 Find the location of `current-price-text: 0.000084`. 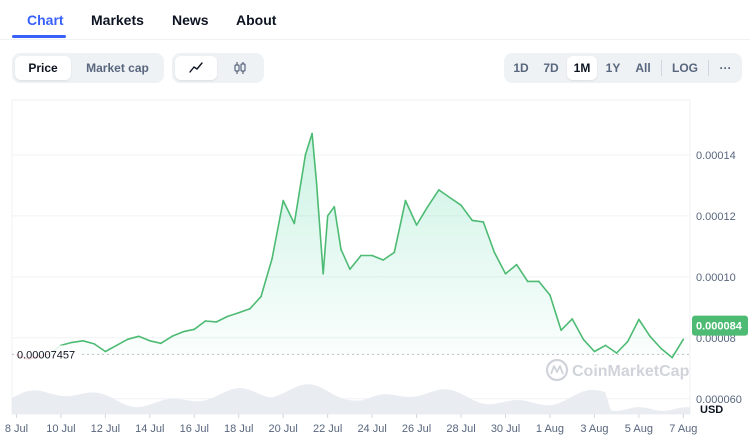

current-price-text: 0.000084 is located at coordinates (719, 327).